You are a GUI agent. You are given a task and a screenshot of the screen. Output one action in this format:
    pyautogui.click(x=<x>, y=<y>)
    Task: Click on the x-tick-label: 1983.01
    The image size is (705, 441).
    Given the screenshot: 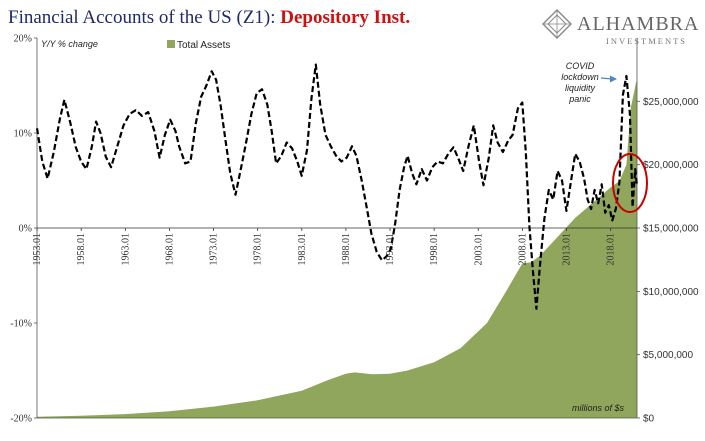 What is the action you would take?
    pyautogui.click(x=302, y=249)
    